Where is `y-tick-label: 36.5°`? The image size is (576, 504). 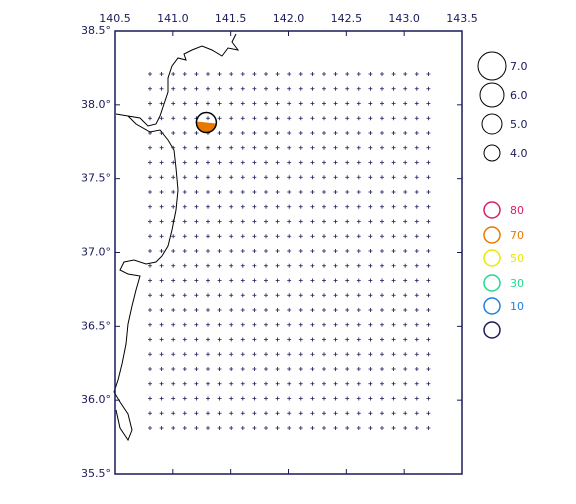 y-tick-label: 36.5° is located at coordinates (96, 325).